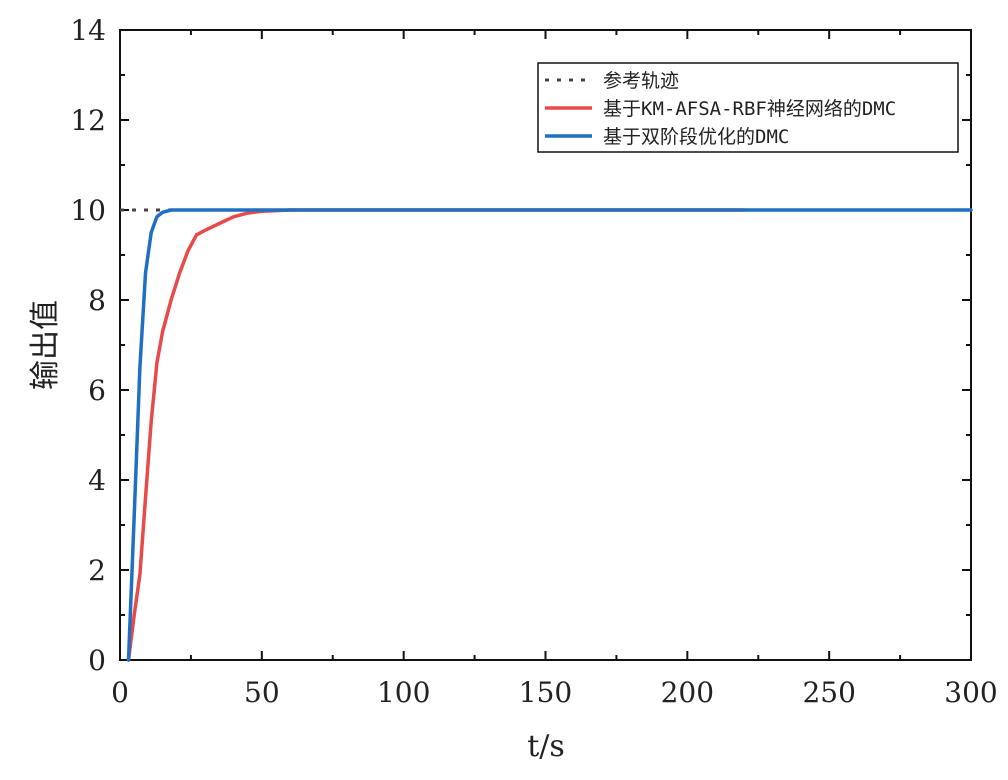 The width and height of the screenshot is (1008, 780). Describe the element at coordinates (546, 746) in the screenshot. I see `x-axis-title: t/s` at that location.